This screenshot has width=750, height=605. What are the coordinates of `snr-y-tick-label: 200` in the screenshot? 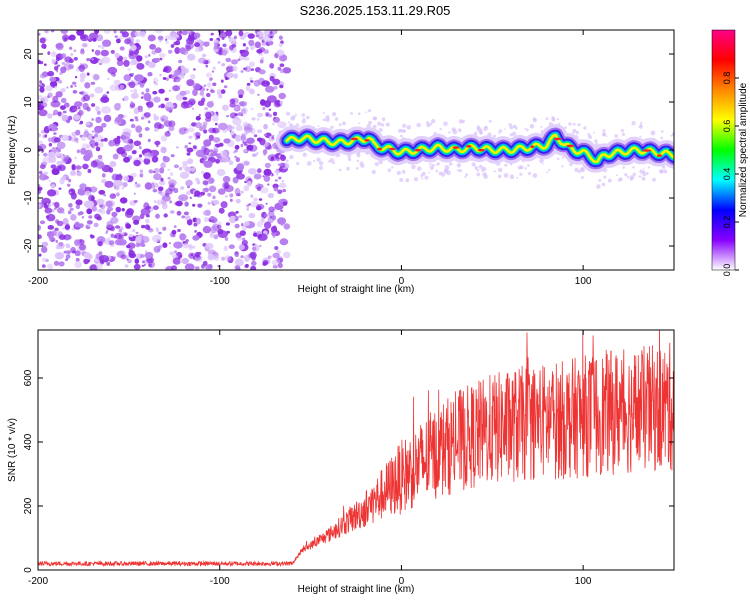 It's located at (28, 505).